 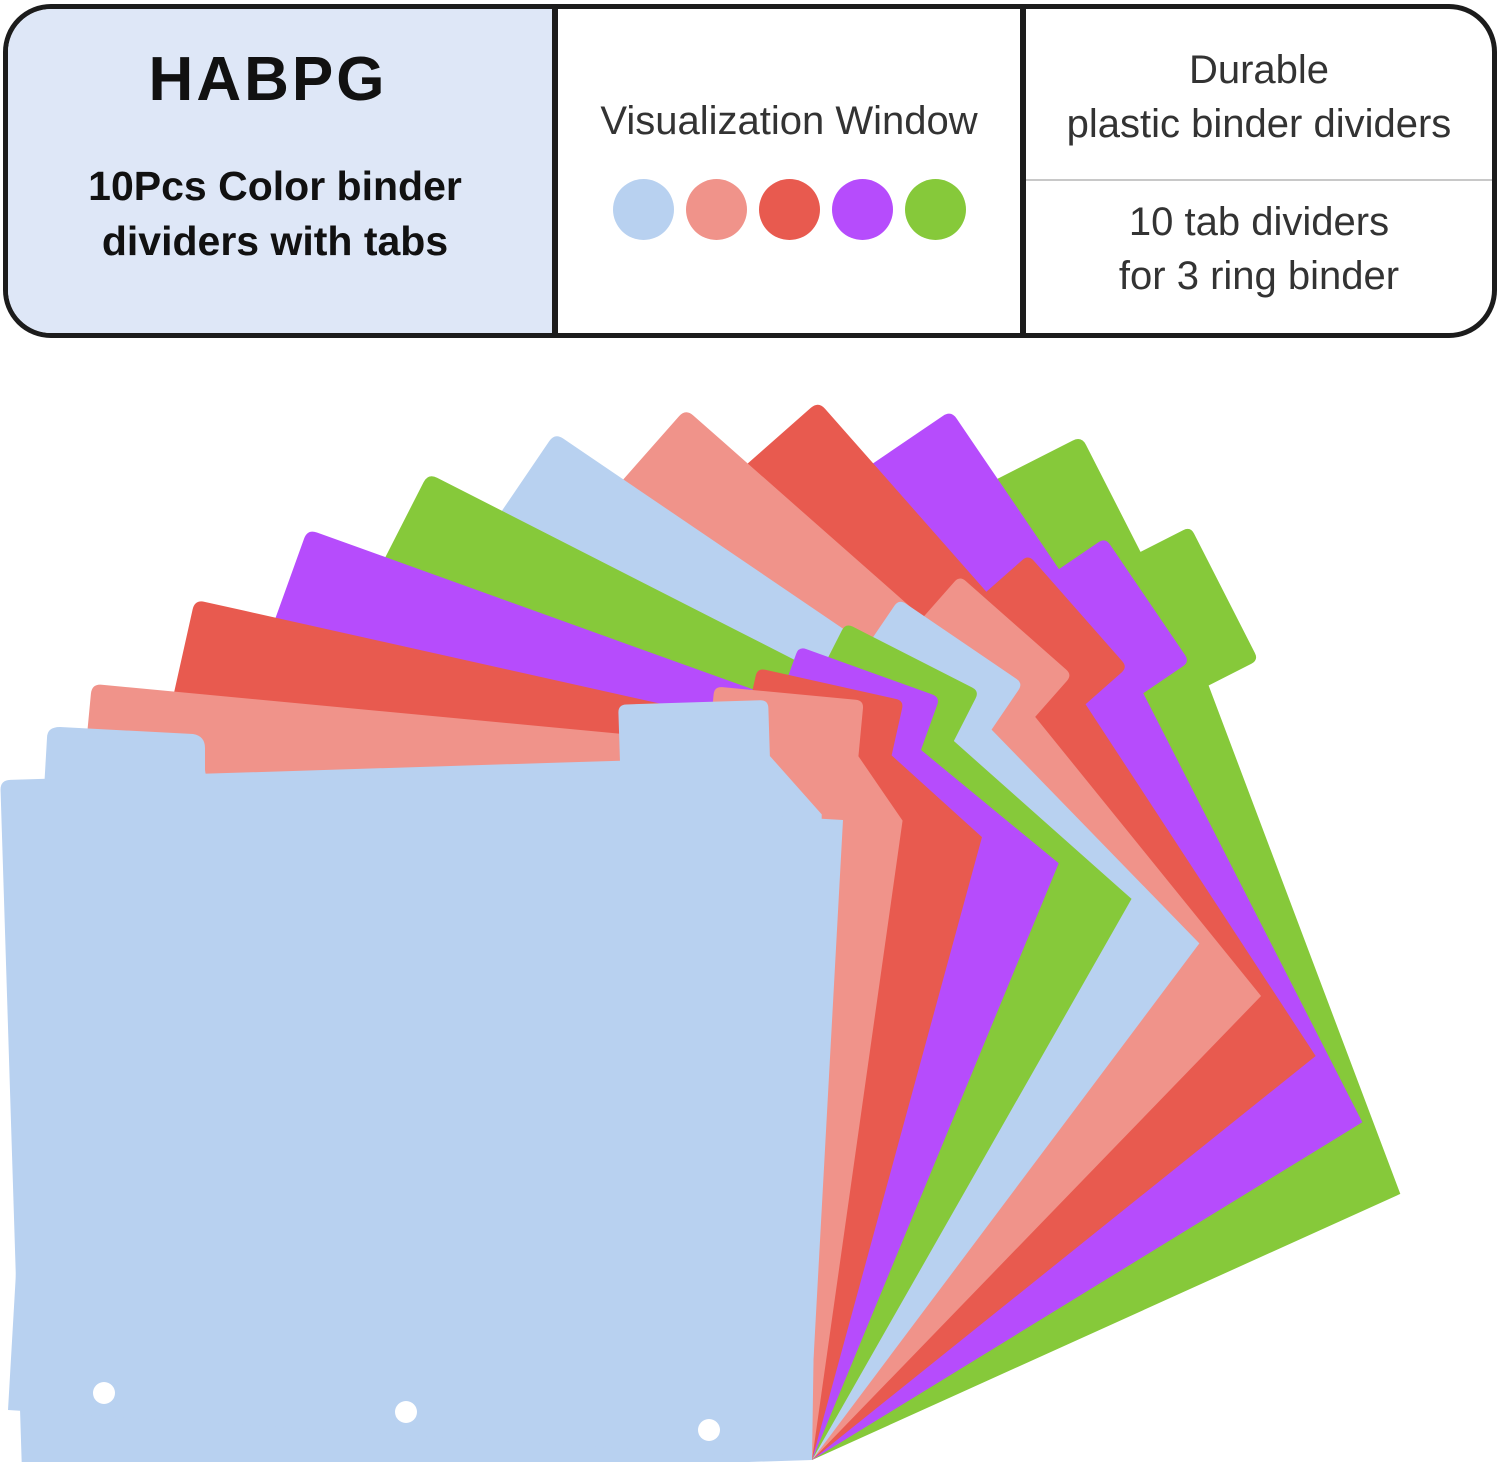 What do you see at coordinates (1259, 249) in the screenshot?
I see `feature-tab-count: 10 tab dividers for 3 ring binder` at bounding box center [1259, 249].